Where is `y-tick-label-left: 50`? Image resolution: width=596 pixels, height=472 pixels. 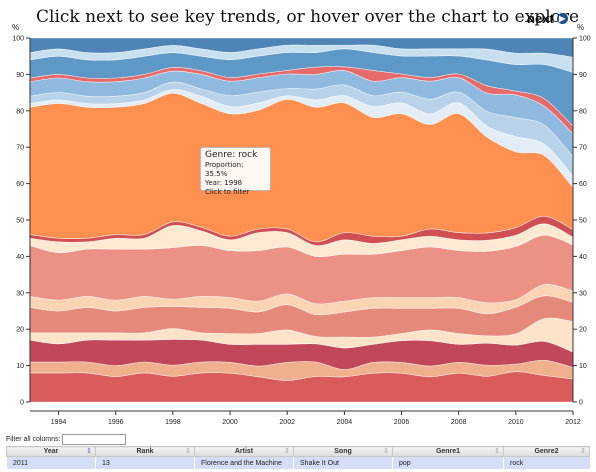
y-tick-label-left: 50 is located at coordinates (20, 221).